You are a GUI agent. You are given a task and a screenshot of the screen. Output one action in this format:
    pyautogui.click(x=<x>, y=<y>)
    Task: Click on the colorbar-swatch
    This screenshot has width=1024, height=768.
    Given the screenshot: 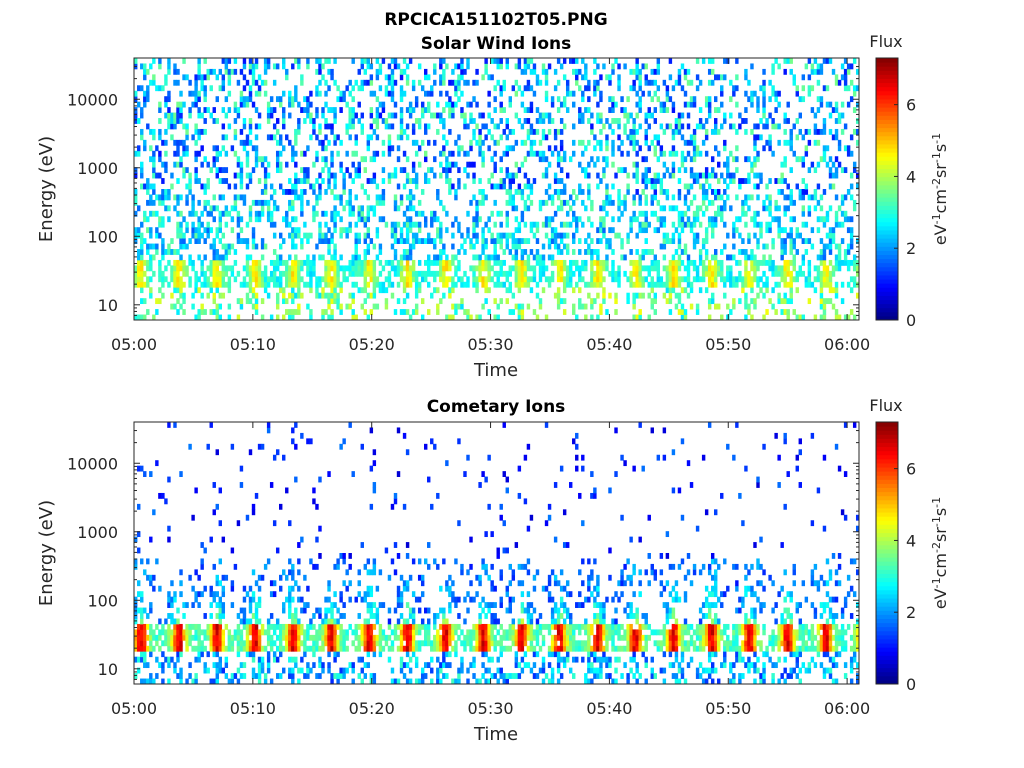 What is the action you would take?
    pyautogui.click(x=887, y=298)
    